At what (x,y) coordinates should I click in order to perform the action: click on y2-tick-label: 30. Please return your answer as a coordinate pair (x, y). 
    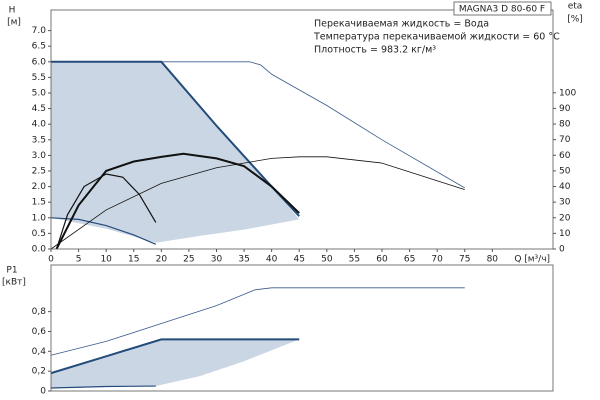
    Looking at the image, I should click on (565, 203).